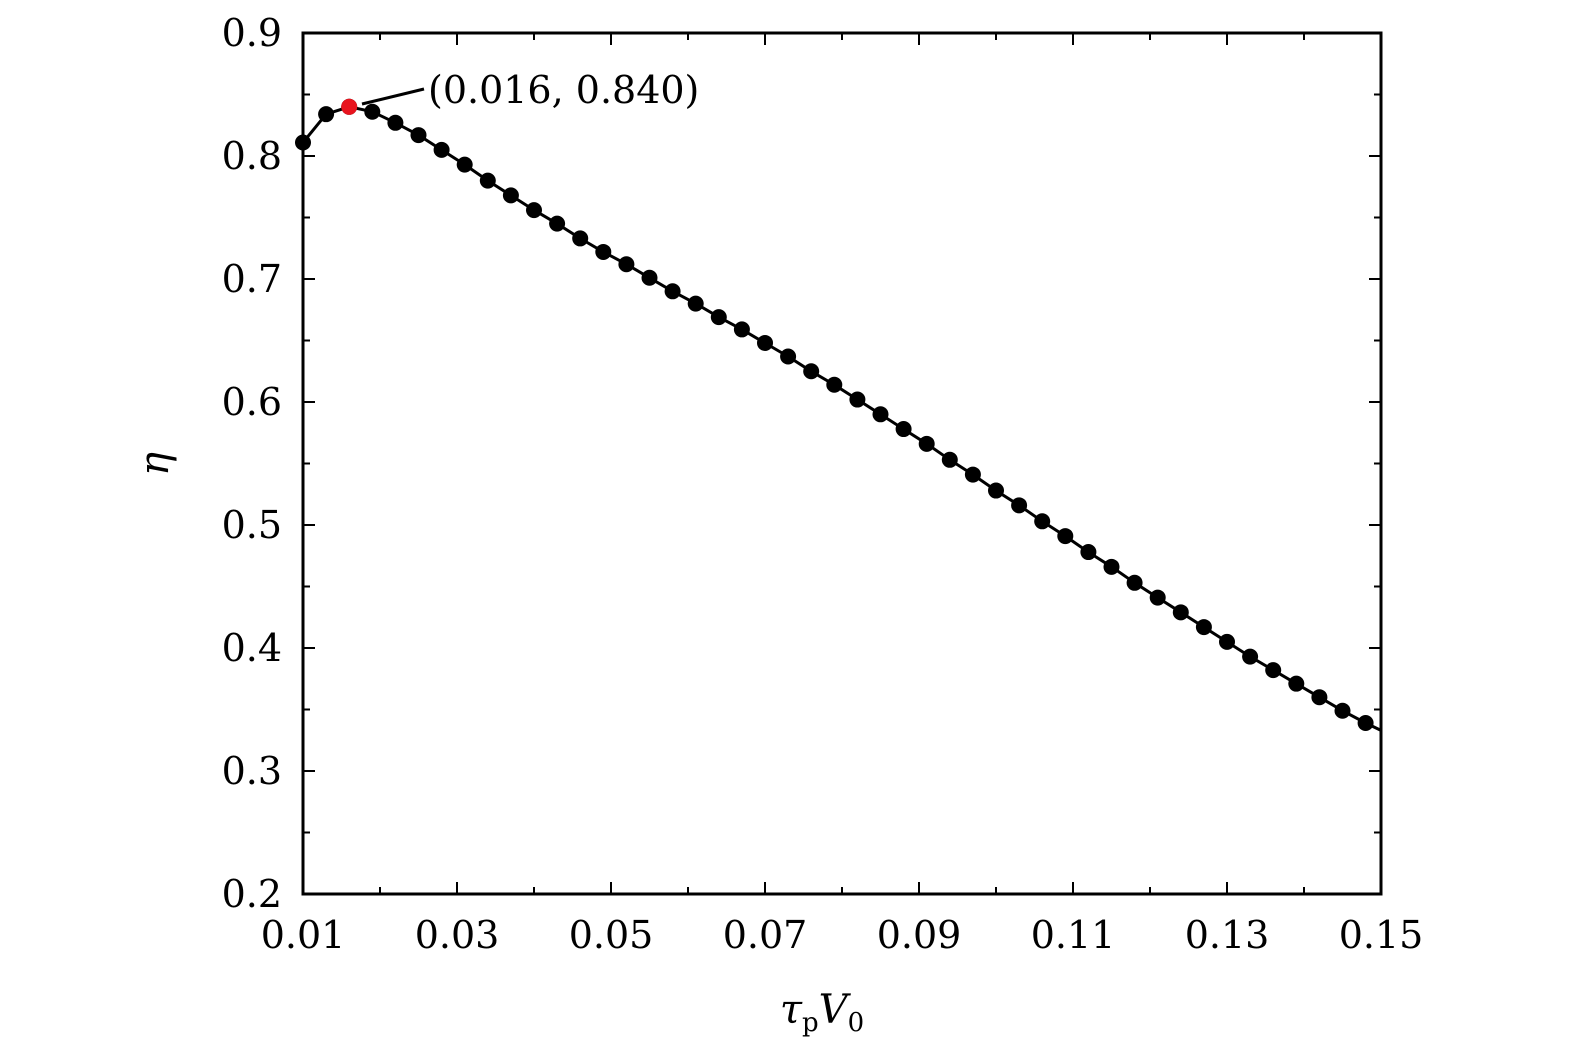 The image size is (1575, 1053). I want to click on x-tick-label: 0.13, so click(1227, 935).